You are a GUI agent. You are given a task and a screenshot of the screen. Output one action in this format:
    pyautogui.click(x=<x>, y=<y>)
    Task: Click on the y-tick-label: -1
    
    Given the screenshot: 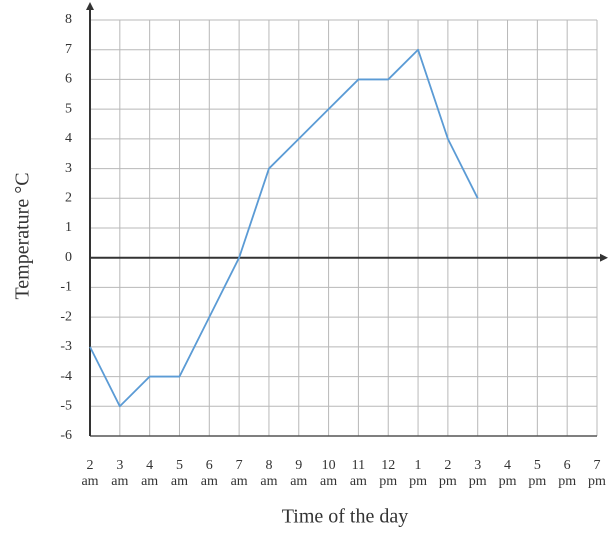 What is the action you would take?
    pyautogui.click(x=66, y=287)
    